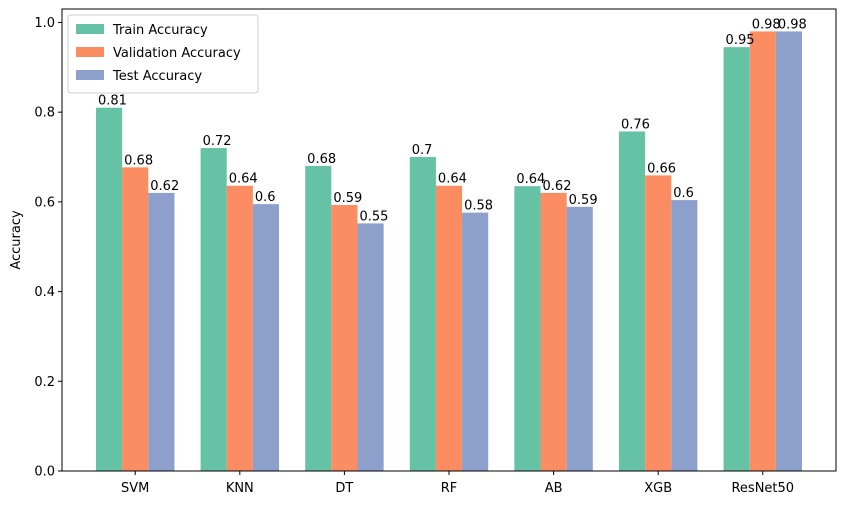  I want to click on legend-label-1: Validation Accuracy, so click(177, 53).